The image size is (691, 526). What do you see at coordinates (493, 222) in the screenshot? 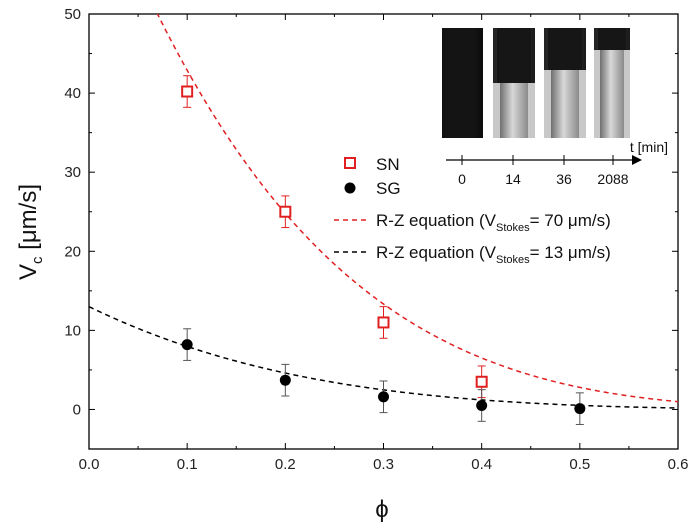
I see `legend-label-fit-70: R-Z equation (VStokes= 70 μm/s)` at bounding box center [493, 222].